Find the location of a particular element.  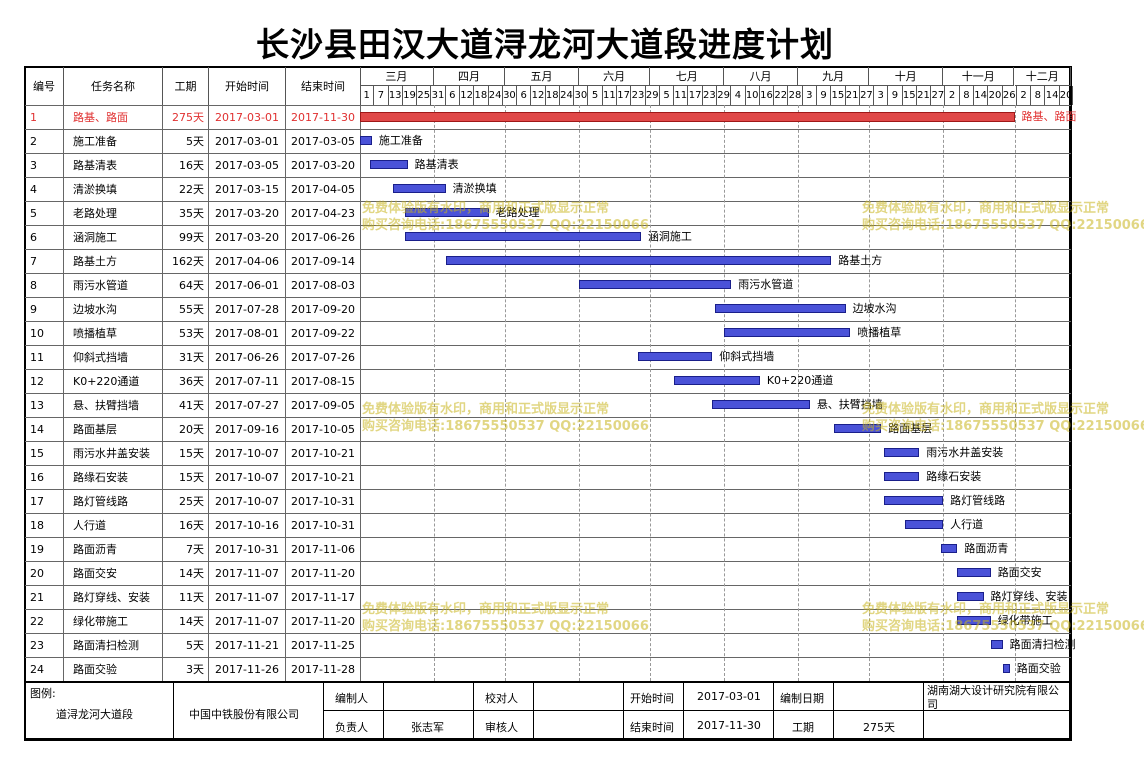

task-duration: 36天 is located at coordinates (186, 381).